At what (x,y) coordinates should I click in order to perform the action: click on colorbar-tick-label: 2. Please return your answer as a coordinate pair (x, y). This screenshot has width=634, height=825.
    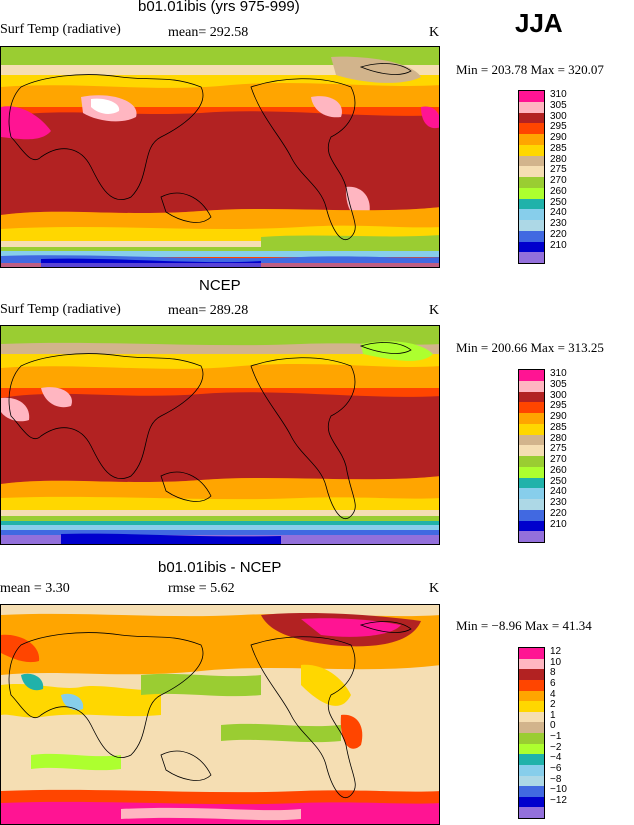
    Looking at the image, I should click on (553, 705).